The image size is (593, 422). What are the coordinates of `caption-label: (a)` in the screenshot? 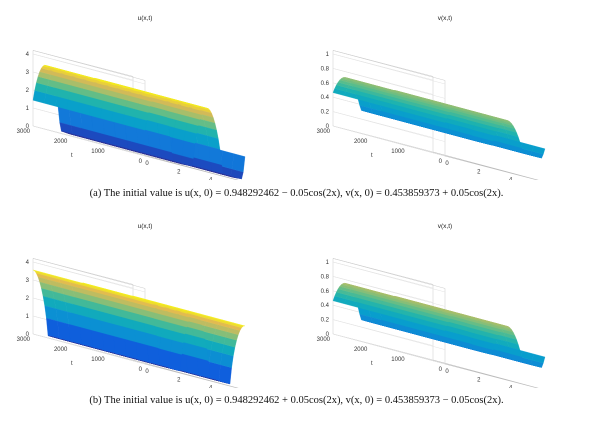 It's located at (95, 193).